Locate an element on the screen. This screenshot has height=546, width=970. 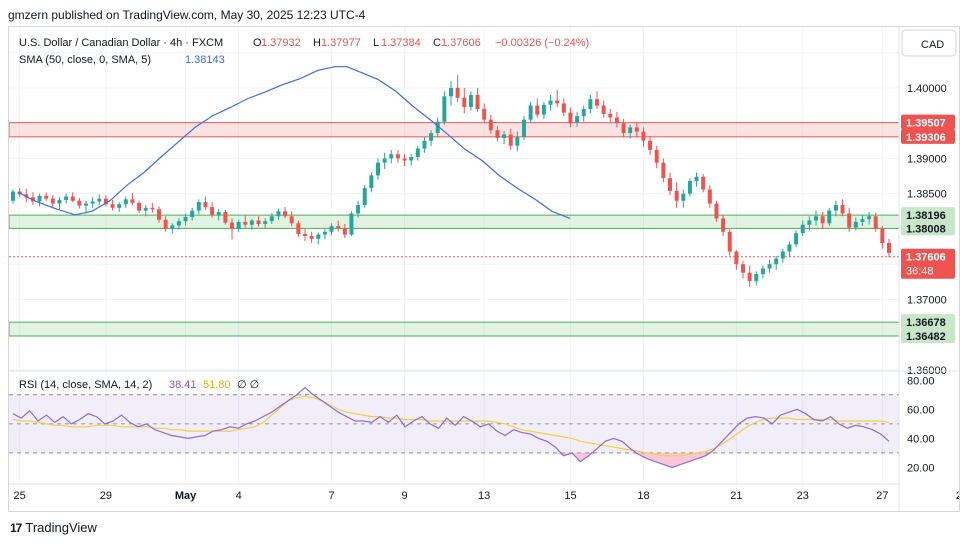
price-tick-label: 1.39000 is located at coordinates (927, 159).